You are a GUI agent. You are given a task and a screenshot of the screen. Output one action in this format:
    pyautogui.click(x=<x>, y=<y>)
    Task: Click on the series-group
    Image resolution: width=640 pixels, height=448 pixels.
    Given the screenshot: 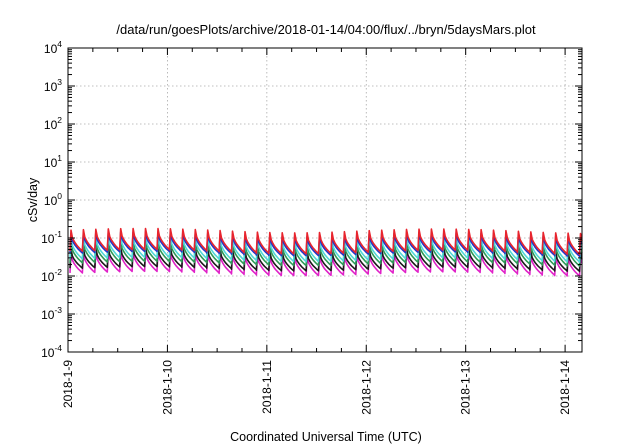 What is the action you would take?
    pyautogui.click(x=326, y=252)
    